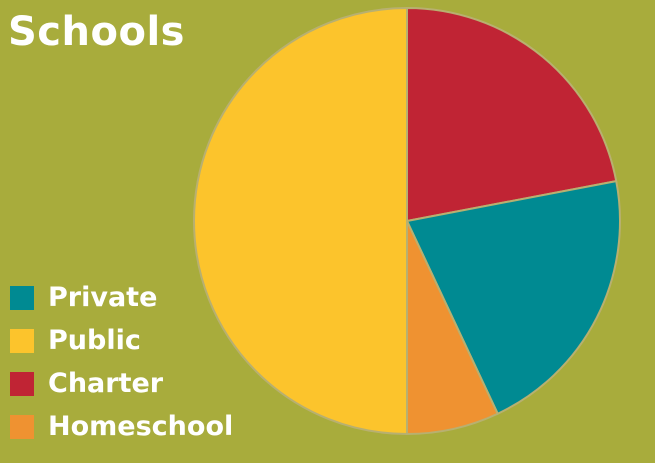  I want to click on legend-swatch-private, so click(22, 297).